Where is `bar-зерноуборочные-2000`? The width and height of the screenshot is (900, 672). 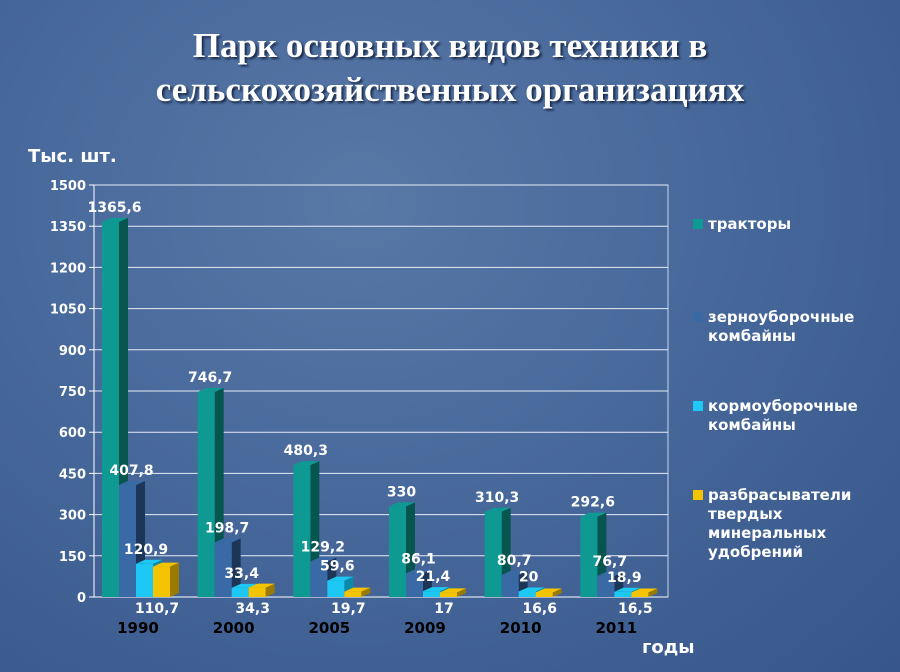 bar-зерноуборочные-2000 is located at coordinates (223, 569).